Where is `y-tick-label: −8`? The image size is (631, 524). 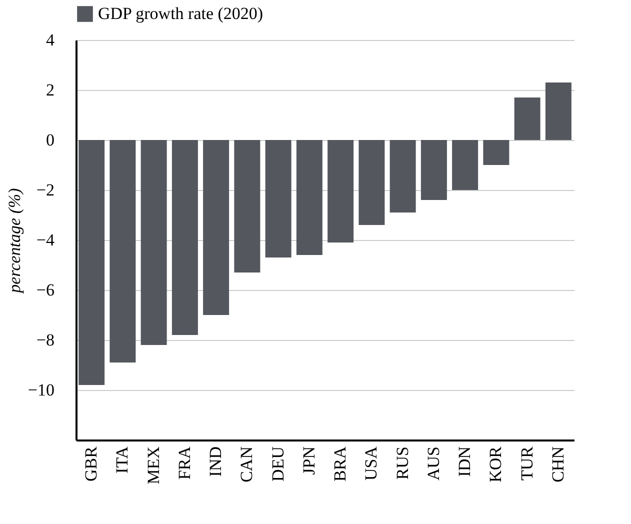
y-tick-label: −8 is located at coordinates (45, 340).